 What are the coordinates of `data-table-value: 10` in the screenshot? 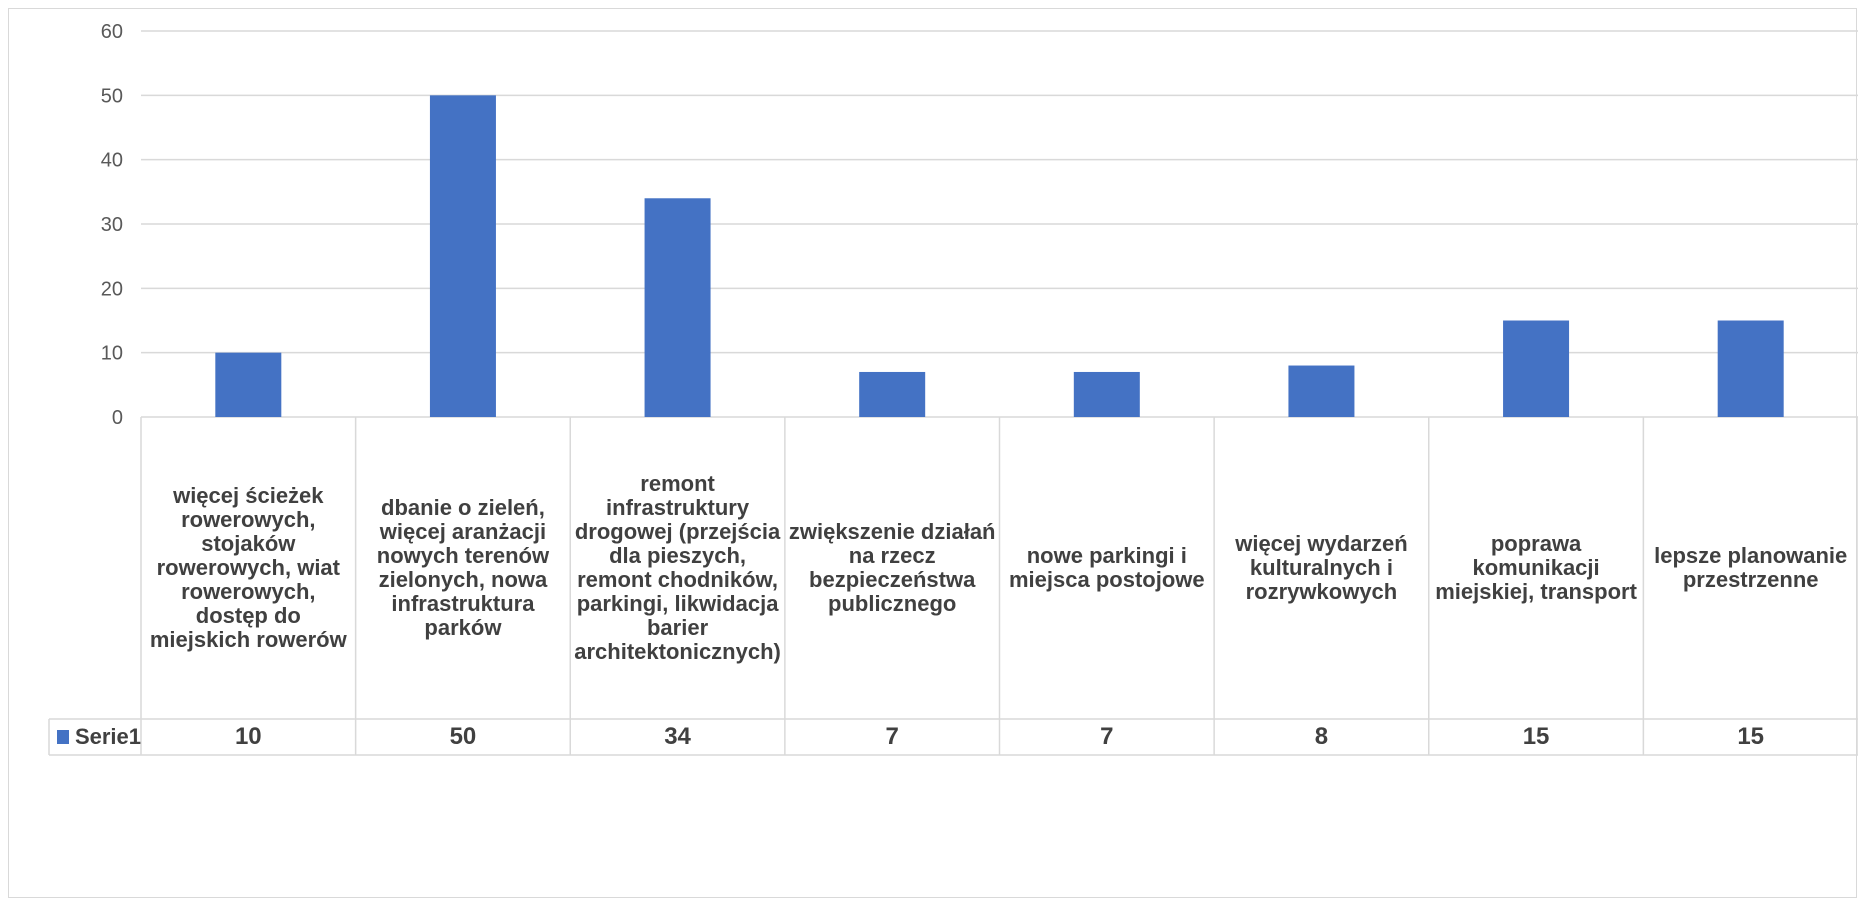 It's located at (248, 736).